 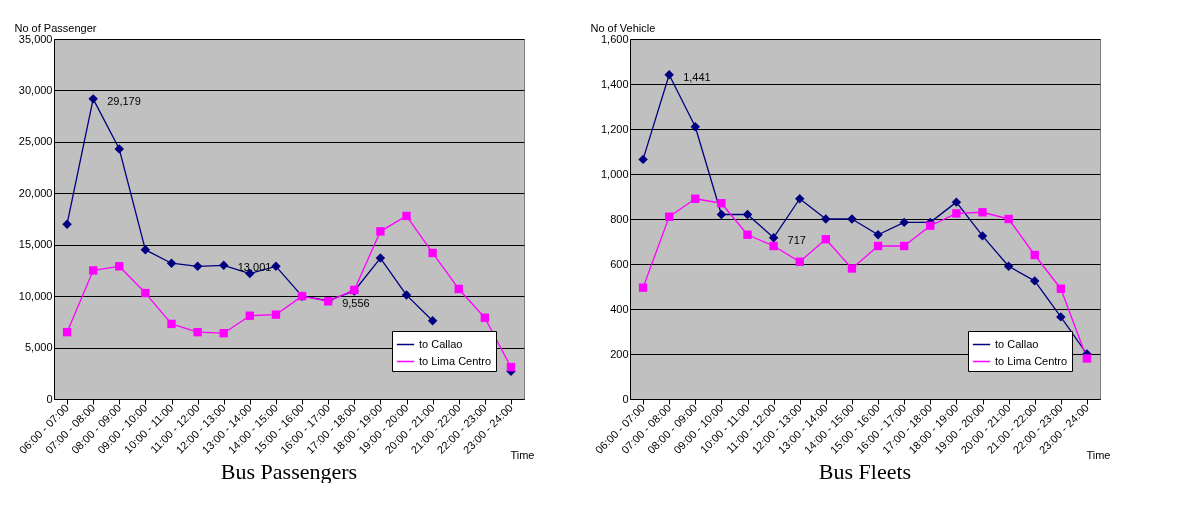 What do you see at coordinates (35, 89) in the screenshot?
I see `y-tick-label: 30,000` at bounding box center [35, 89].